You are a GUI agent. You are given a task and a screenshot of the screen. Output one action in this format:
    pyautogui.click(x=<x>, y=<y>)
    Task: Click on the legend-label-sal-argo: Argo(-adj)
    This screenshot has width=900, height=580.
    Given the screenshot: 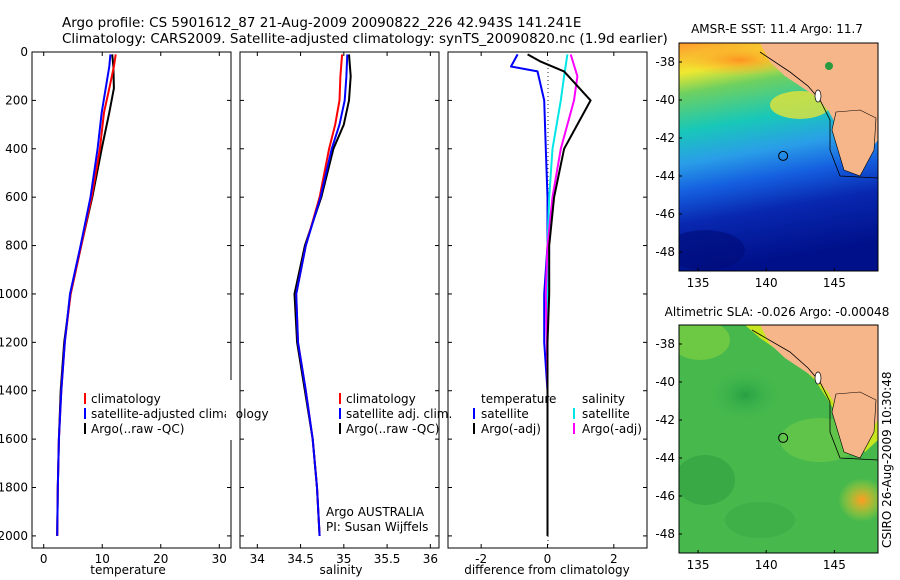 What is the action you would take?
    pyautogui.click(x=612, y=429)
    